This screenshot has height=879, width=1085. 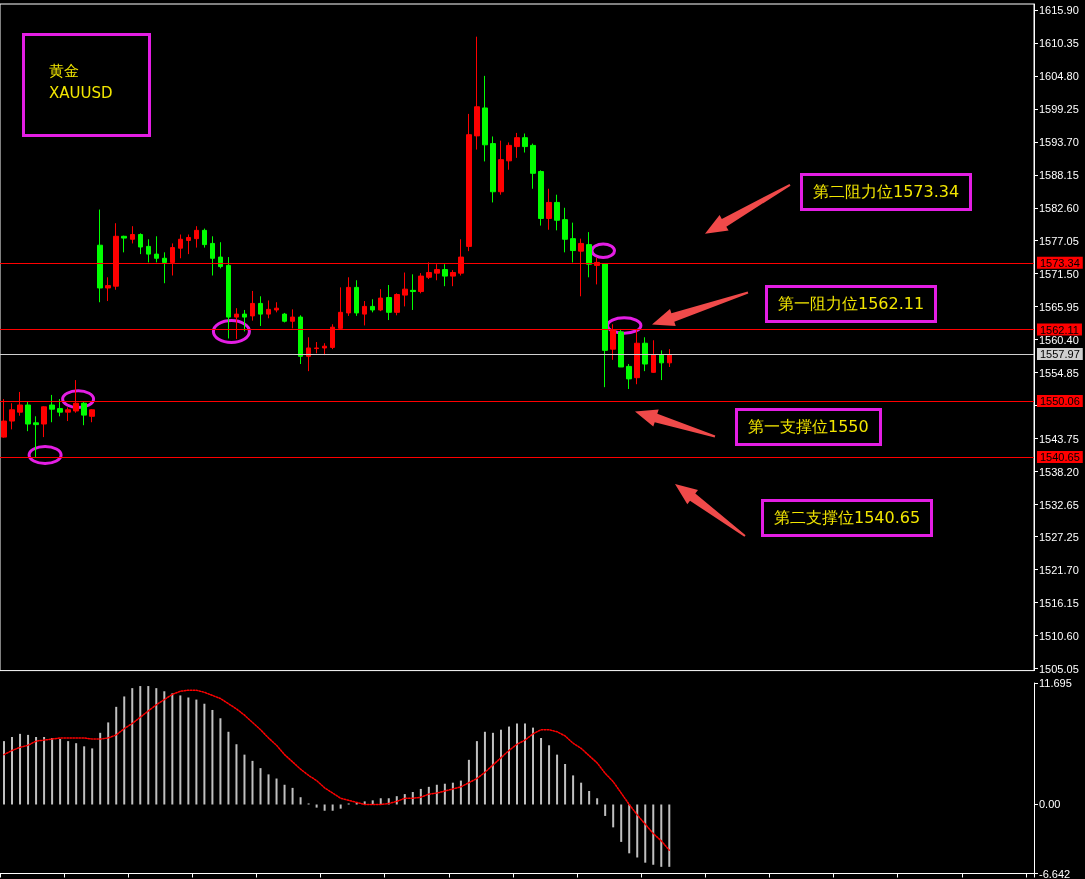 I want to click on y-tick-label: 1532.65, so click(x=1059, y=504).